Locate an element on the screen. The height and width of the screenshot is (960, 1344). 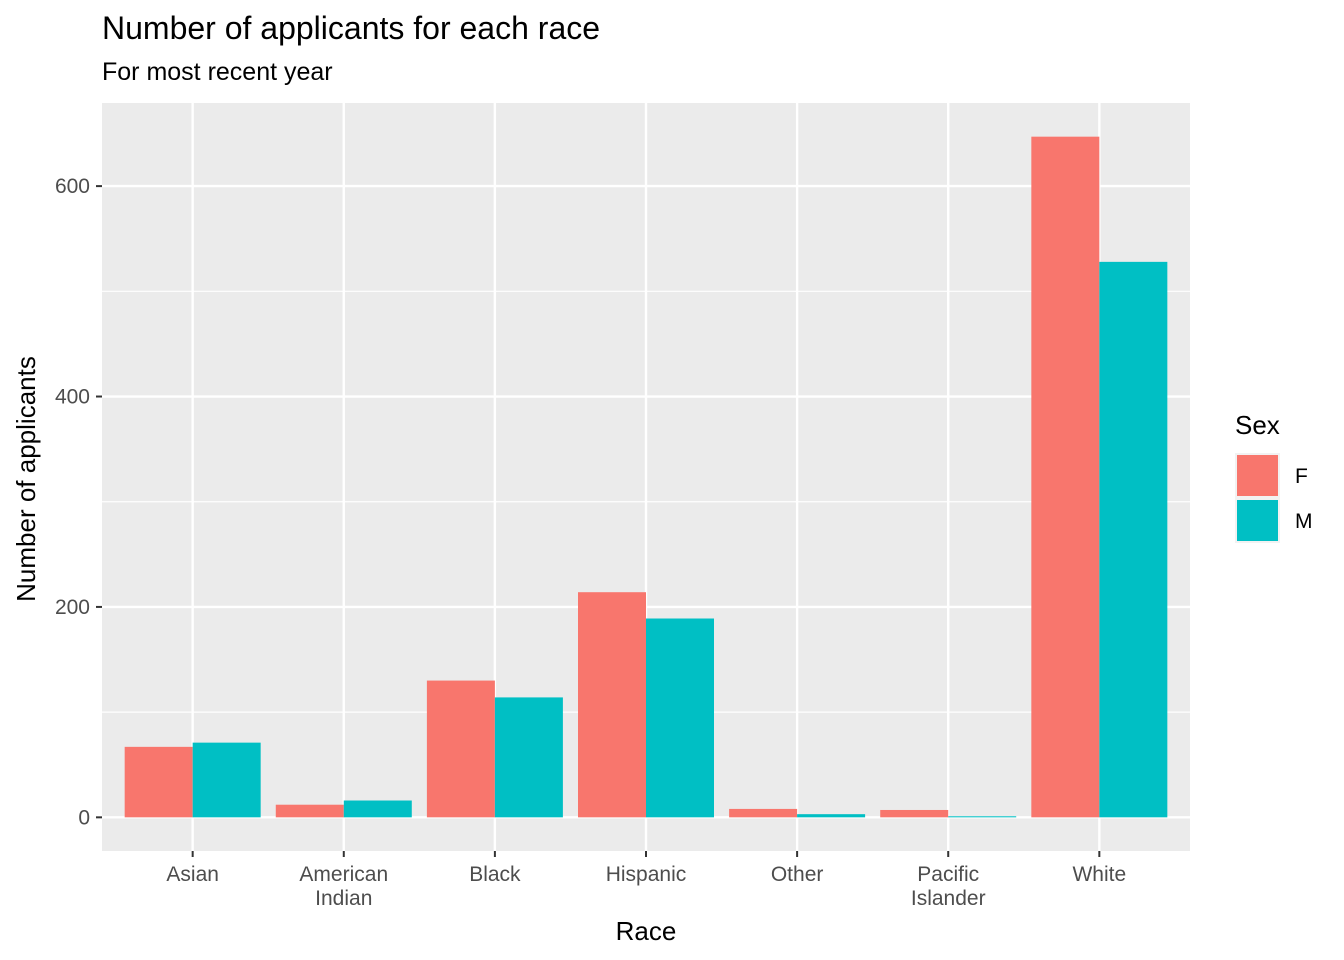
legend: Sex FM is located at coordinates (1274, 476).